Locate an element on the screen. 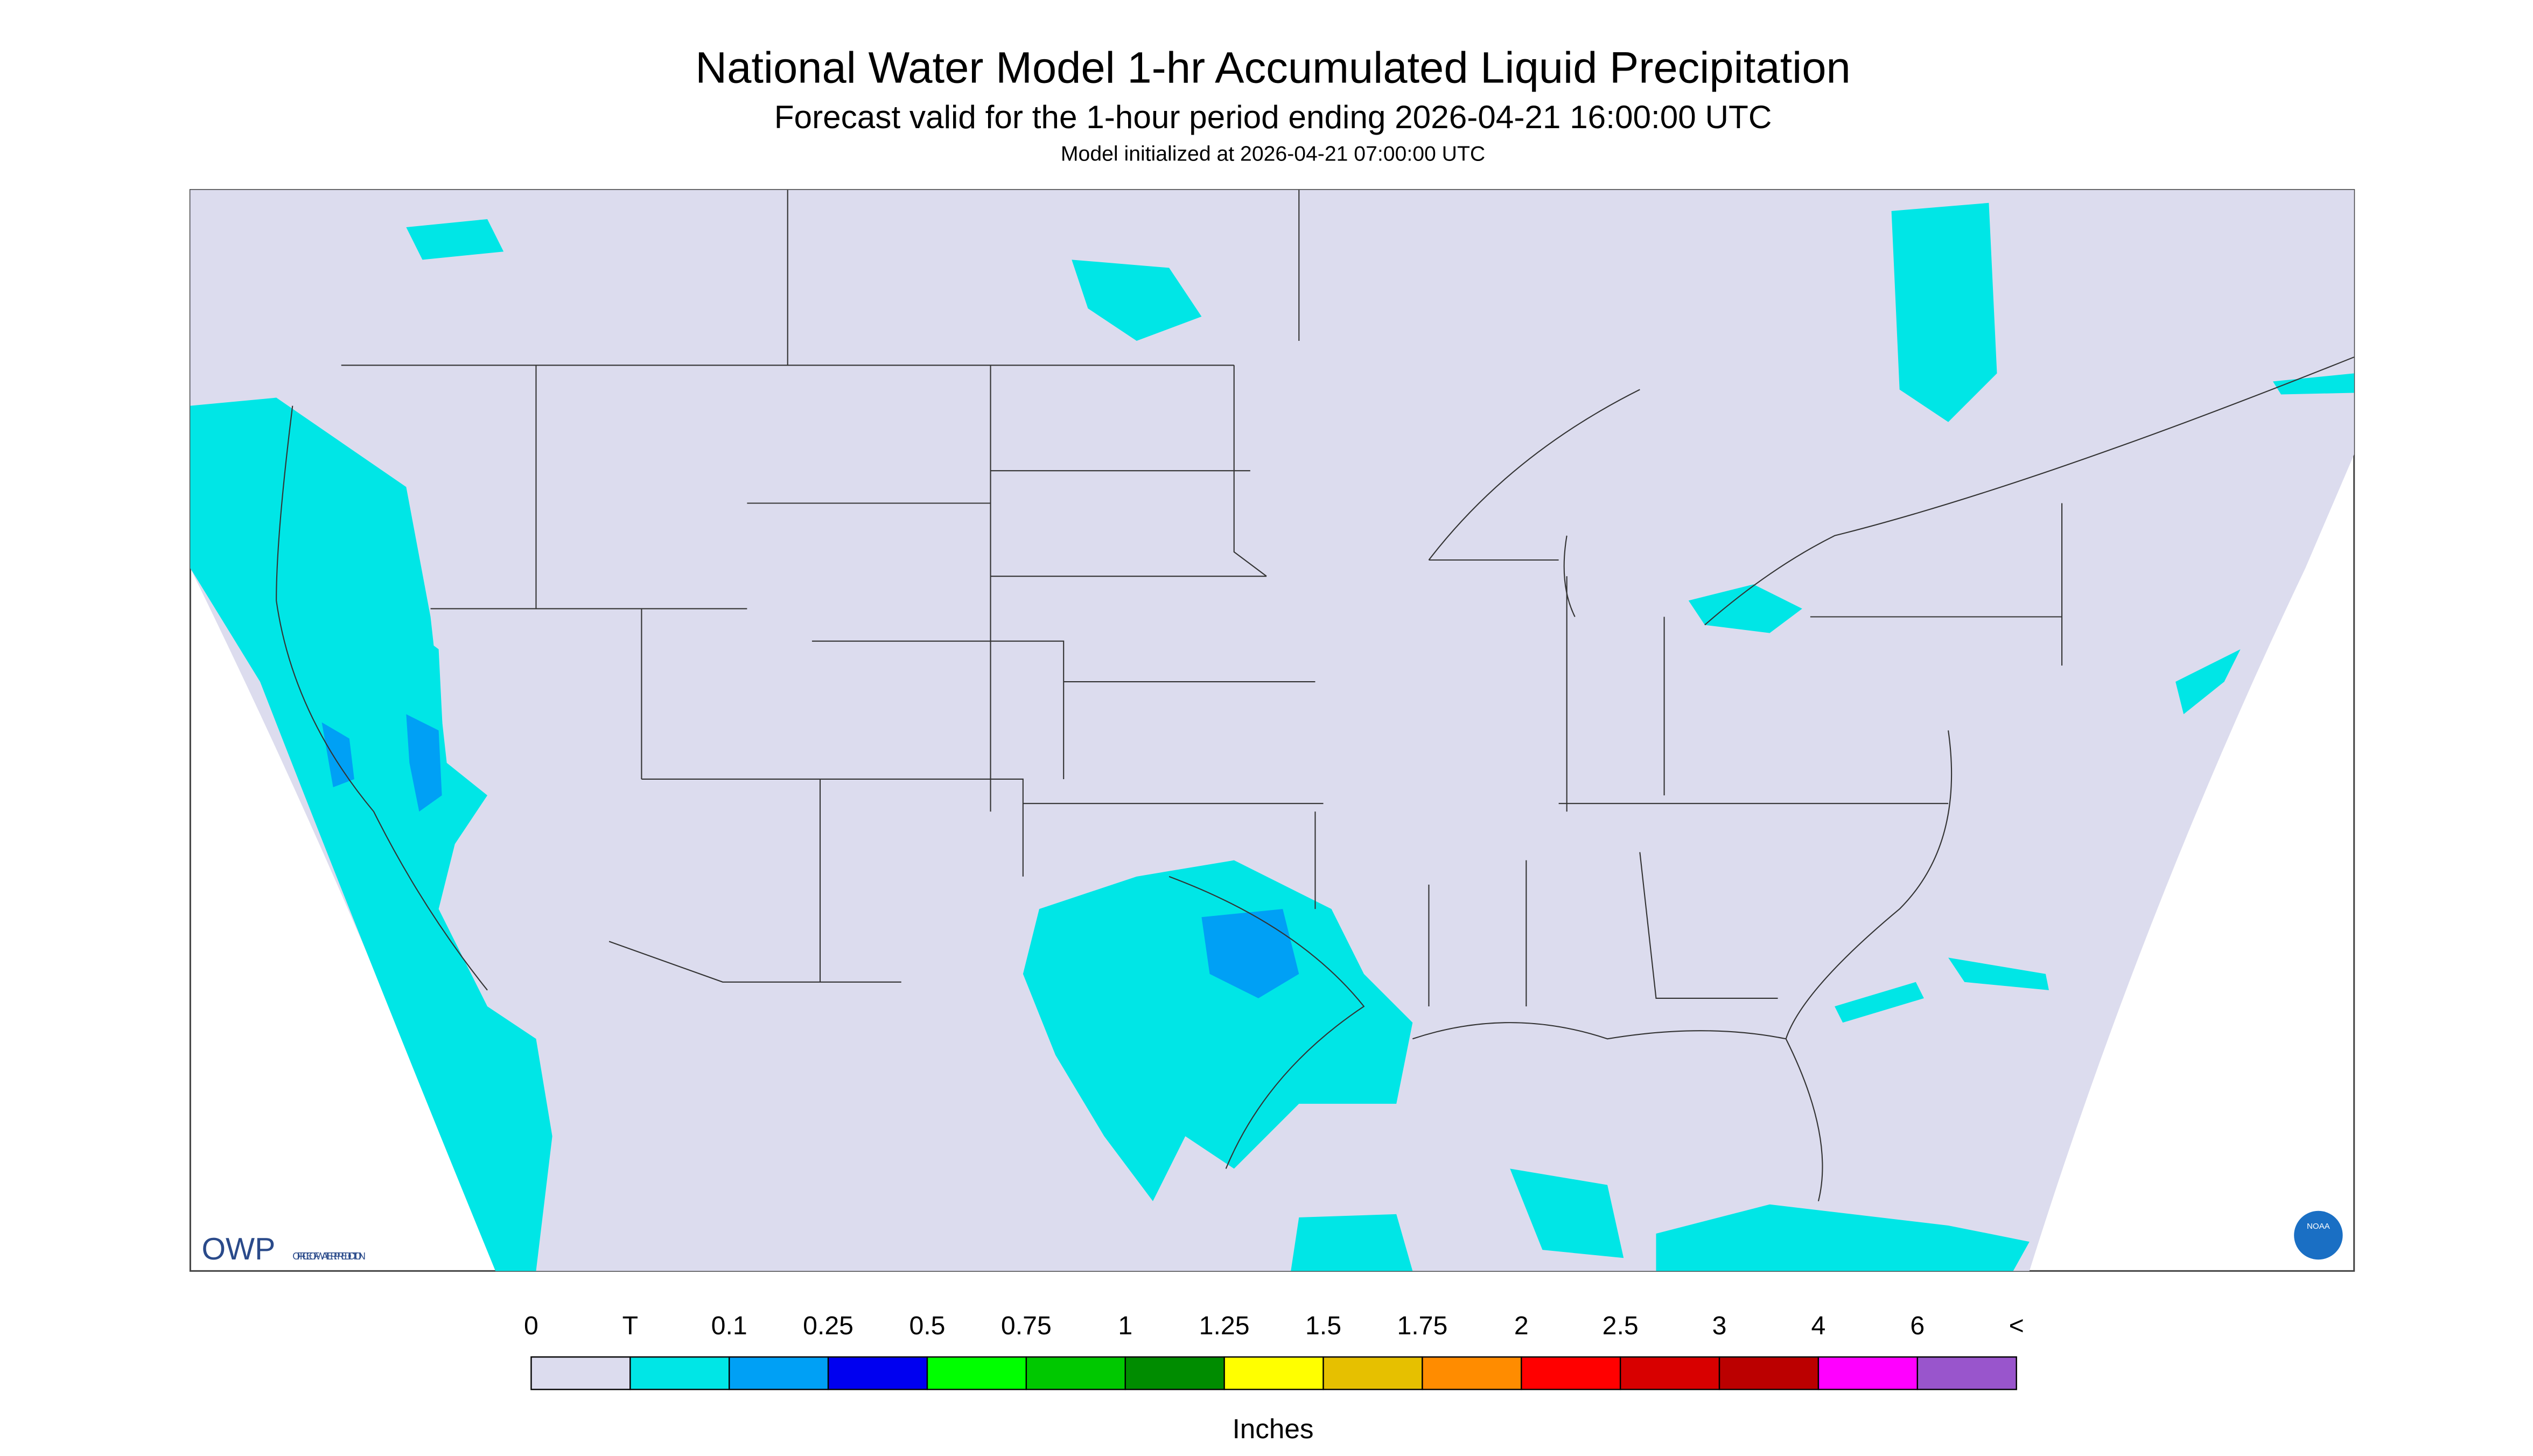 The height and width of the screenshot is (1456, 2533). legend-label: 0.1 is located at coordinates (729, 1325).